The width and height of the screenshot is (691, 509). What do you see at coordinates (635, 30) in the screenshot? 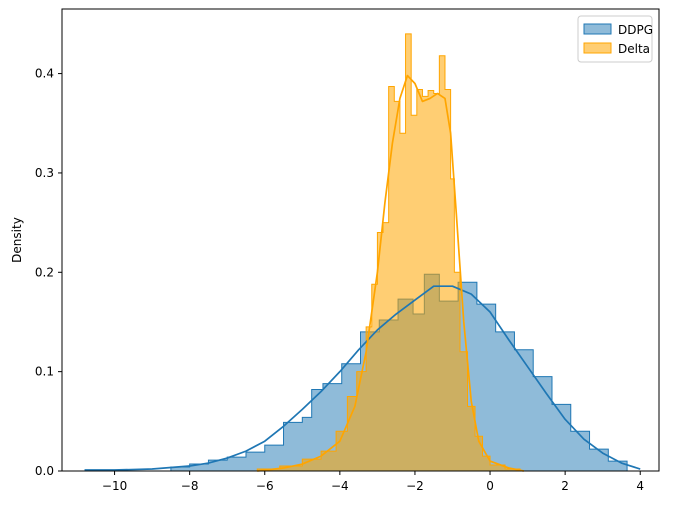
I see `legend-label-ddpg: DDPG` at bounding box center [635, 30].